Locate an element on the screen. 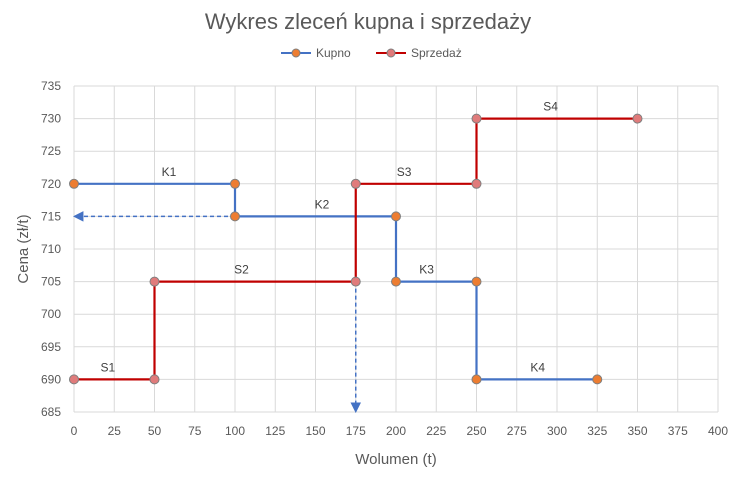 The height and width of the screenshot is (477, 736). x-tick-label-2: 50 is located at coordinates (155, 431).